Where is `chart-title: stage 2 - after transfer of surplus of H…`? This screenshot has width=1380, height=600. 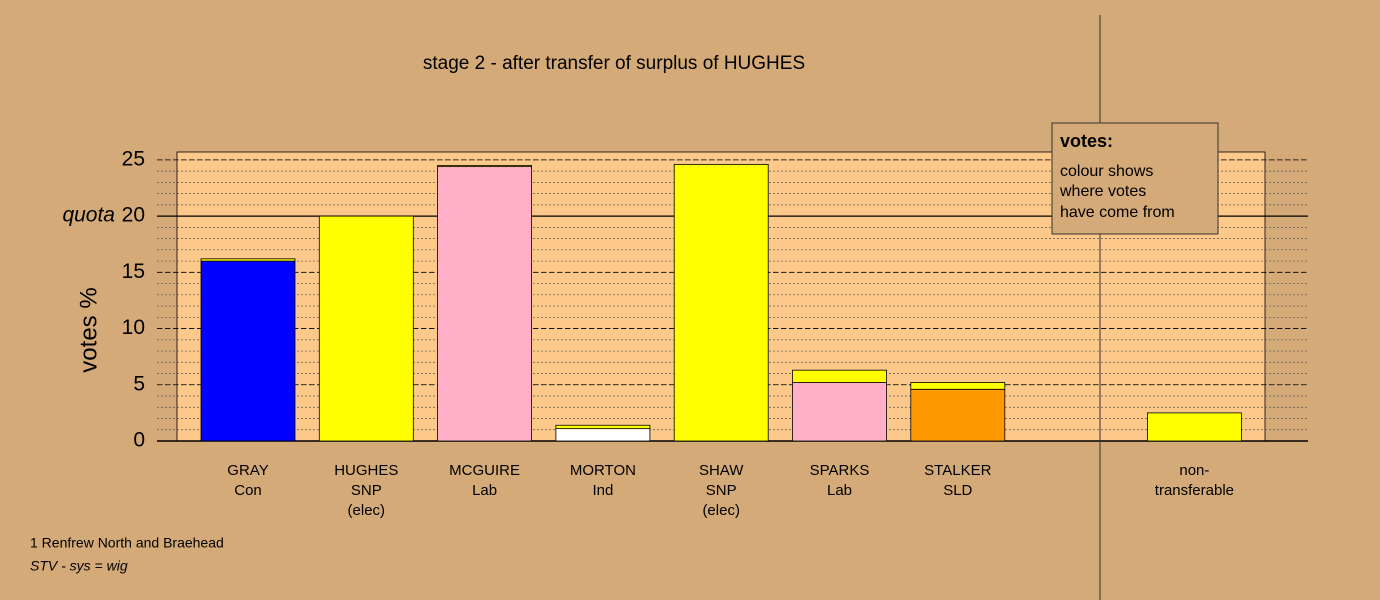 chart-title: stage 2 - after transfer of surplus of H… is located at coordinates (614, 63).